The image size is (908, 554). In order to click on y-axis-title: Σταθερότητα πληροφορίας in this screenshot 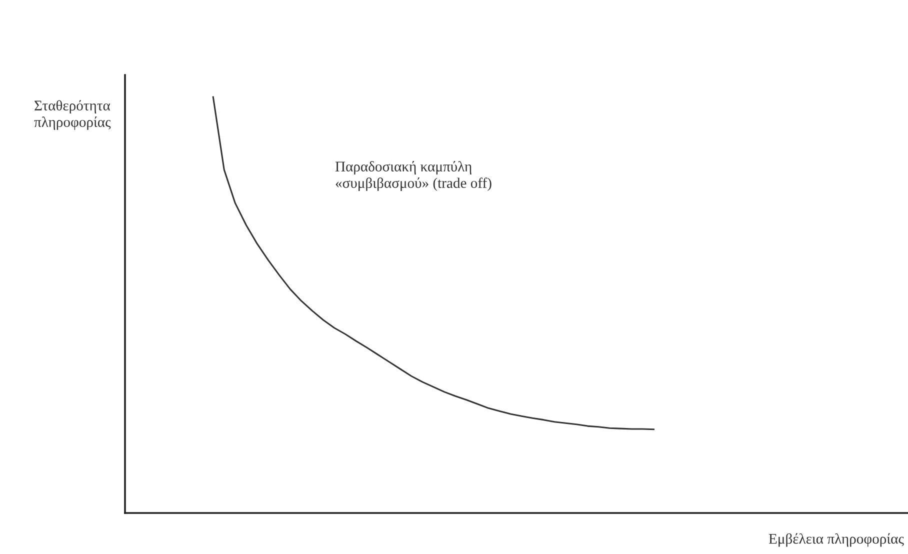, I will do `click(72, 115)`.